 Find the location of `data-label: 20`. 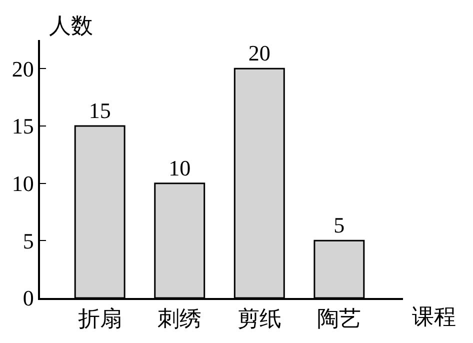

data-label: 20 is located at coordinates (259, 53).